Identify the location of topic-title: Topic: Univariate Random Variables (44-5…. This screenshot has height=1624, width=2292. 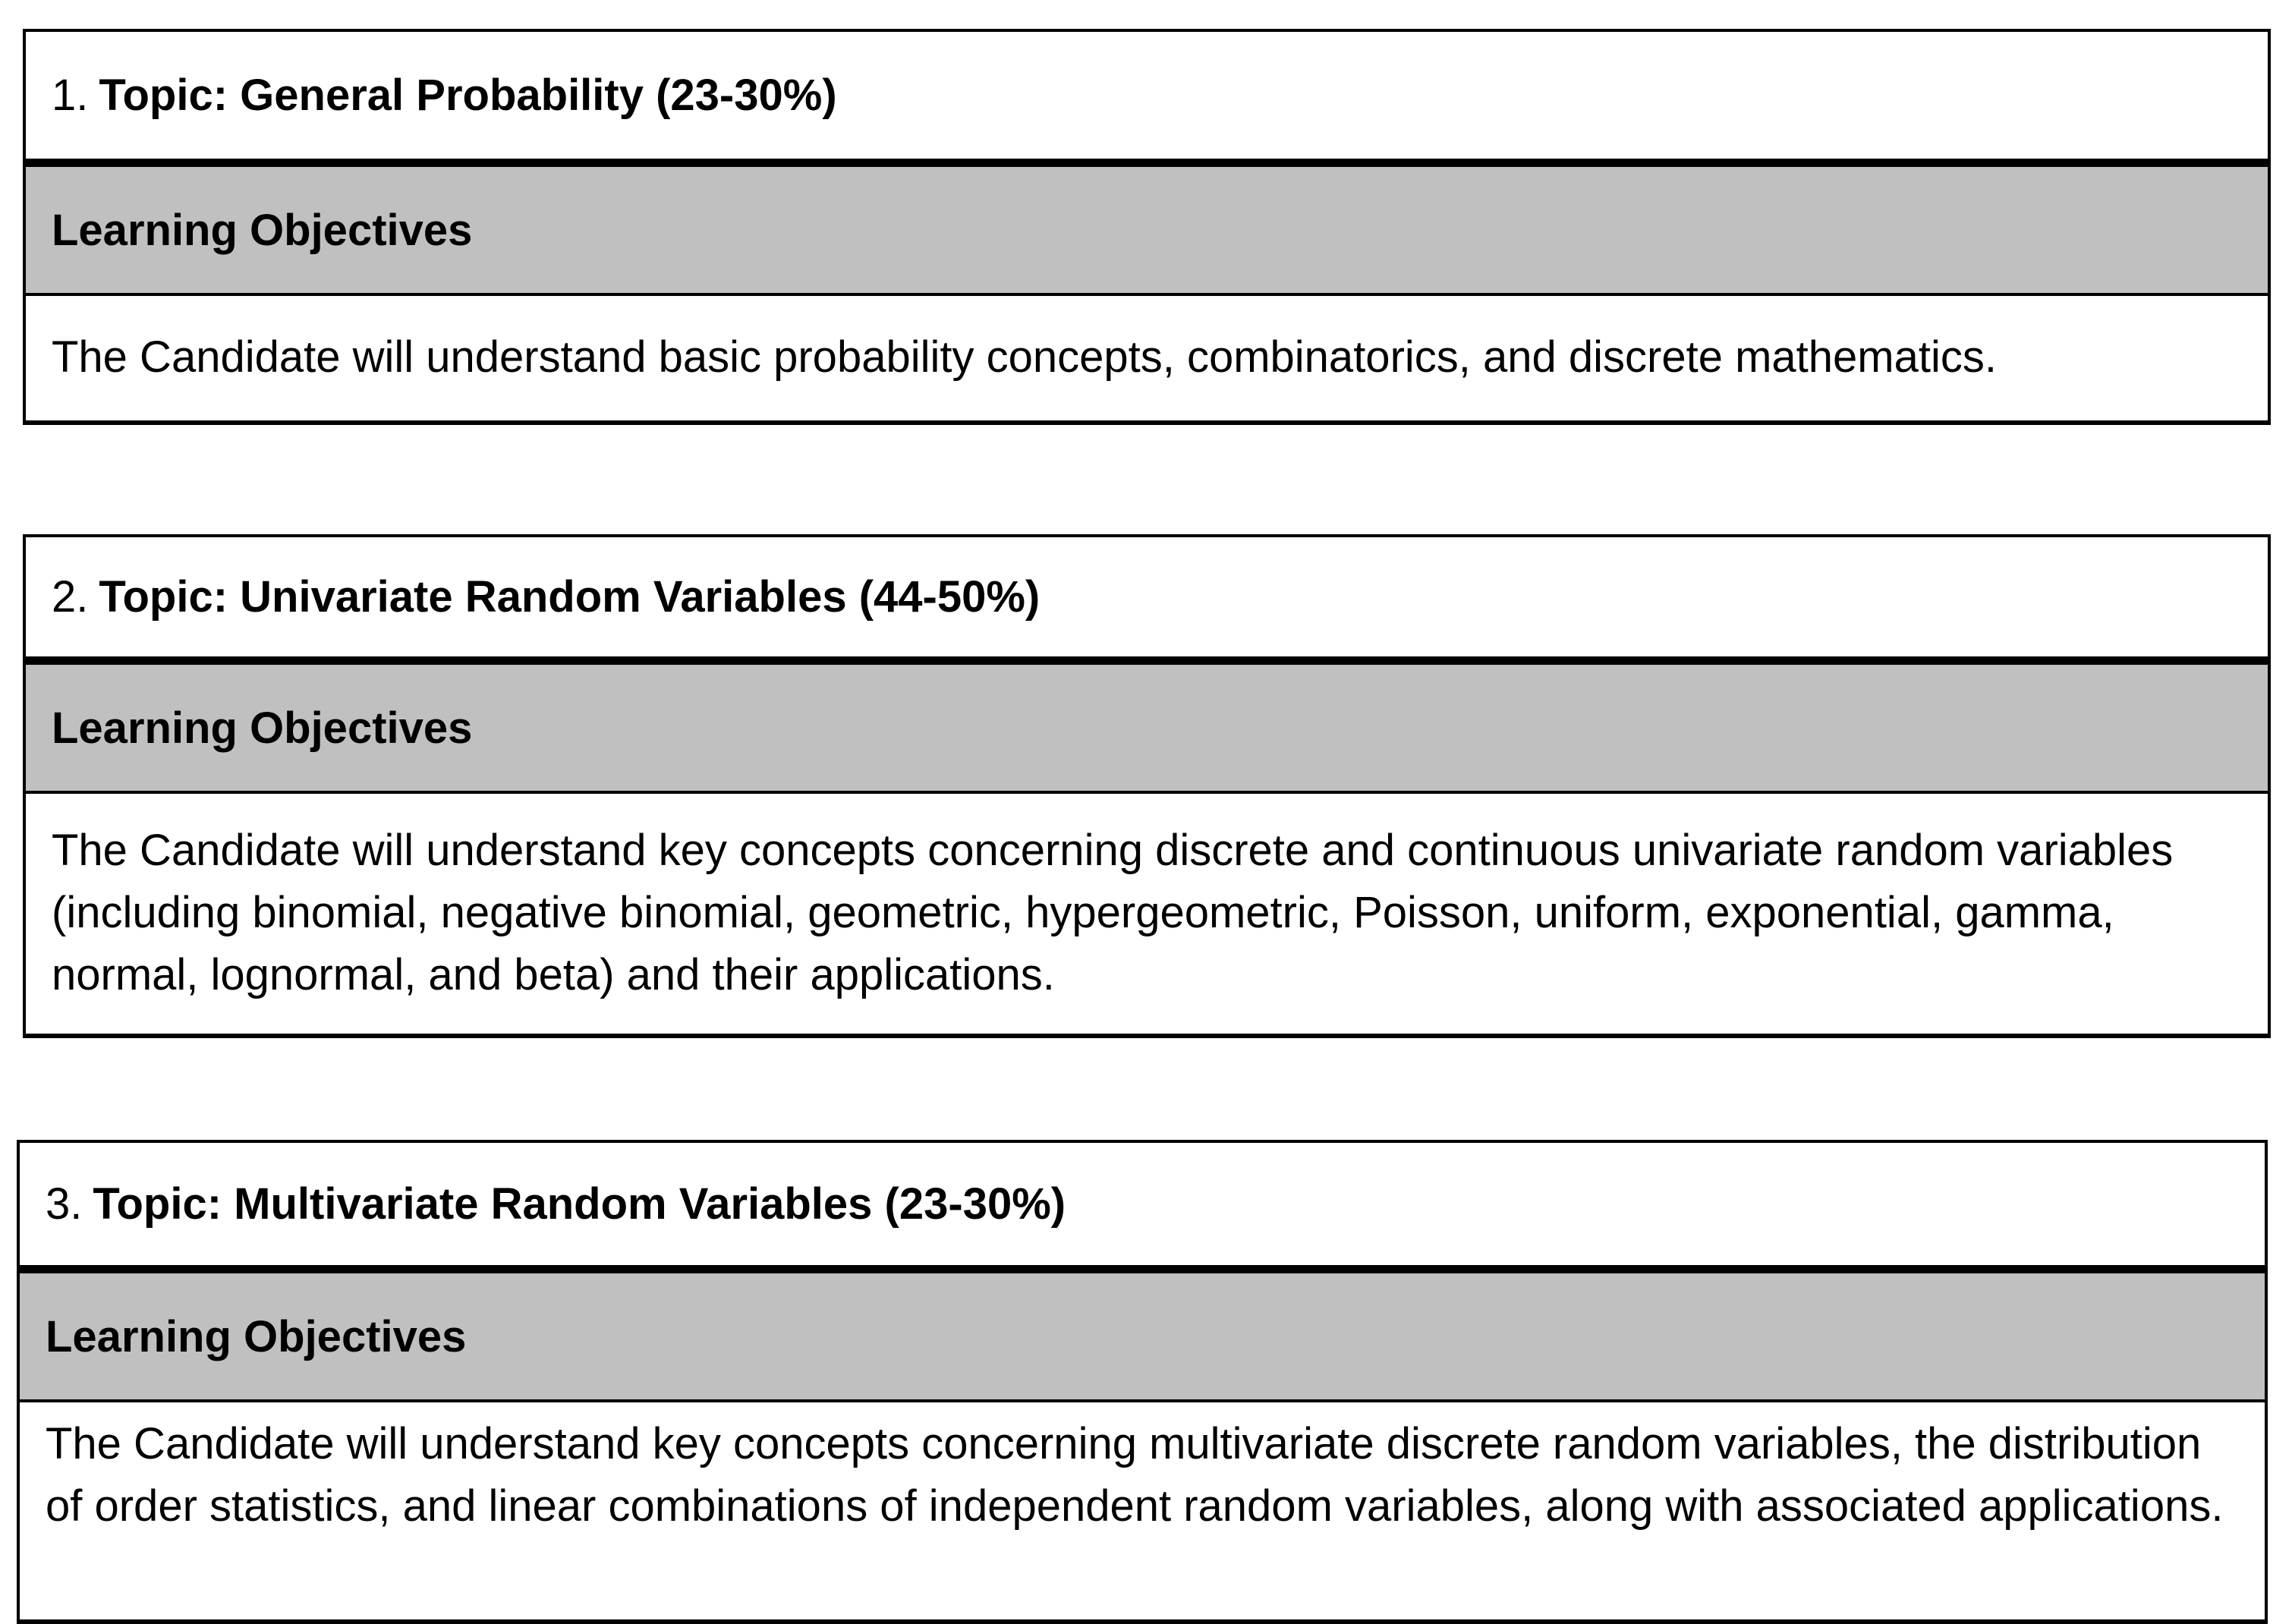
(570, 597).